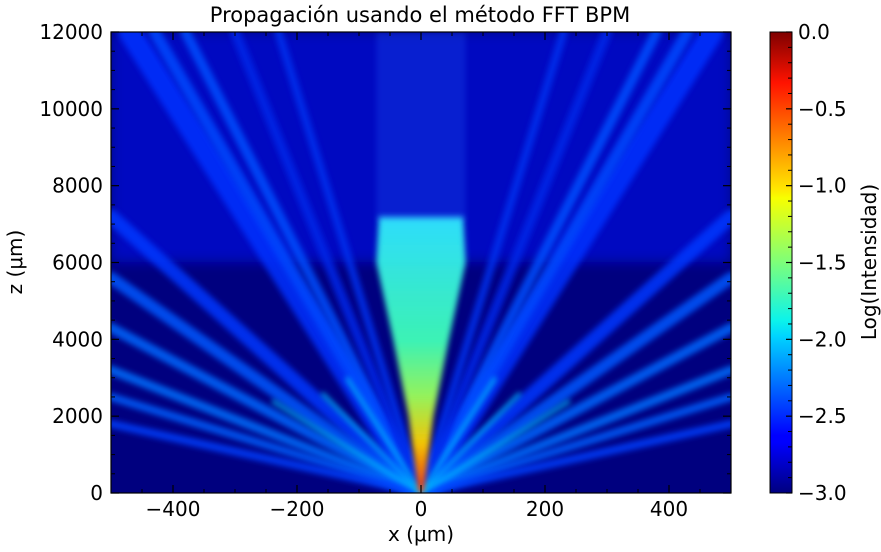  I want to click on y-axis-label: z (μm), so click(15, 262).